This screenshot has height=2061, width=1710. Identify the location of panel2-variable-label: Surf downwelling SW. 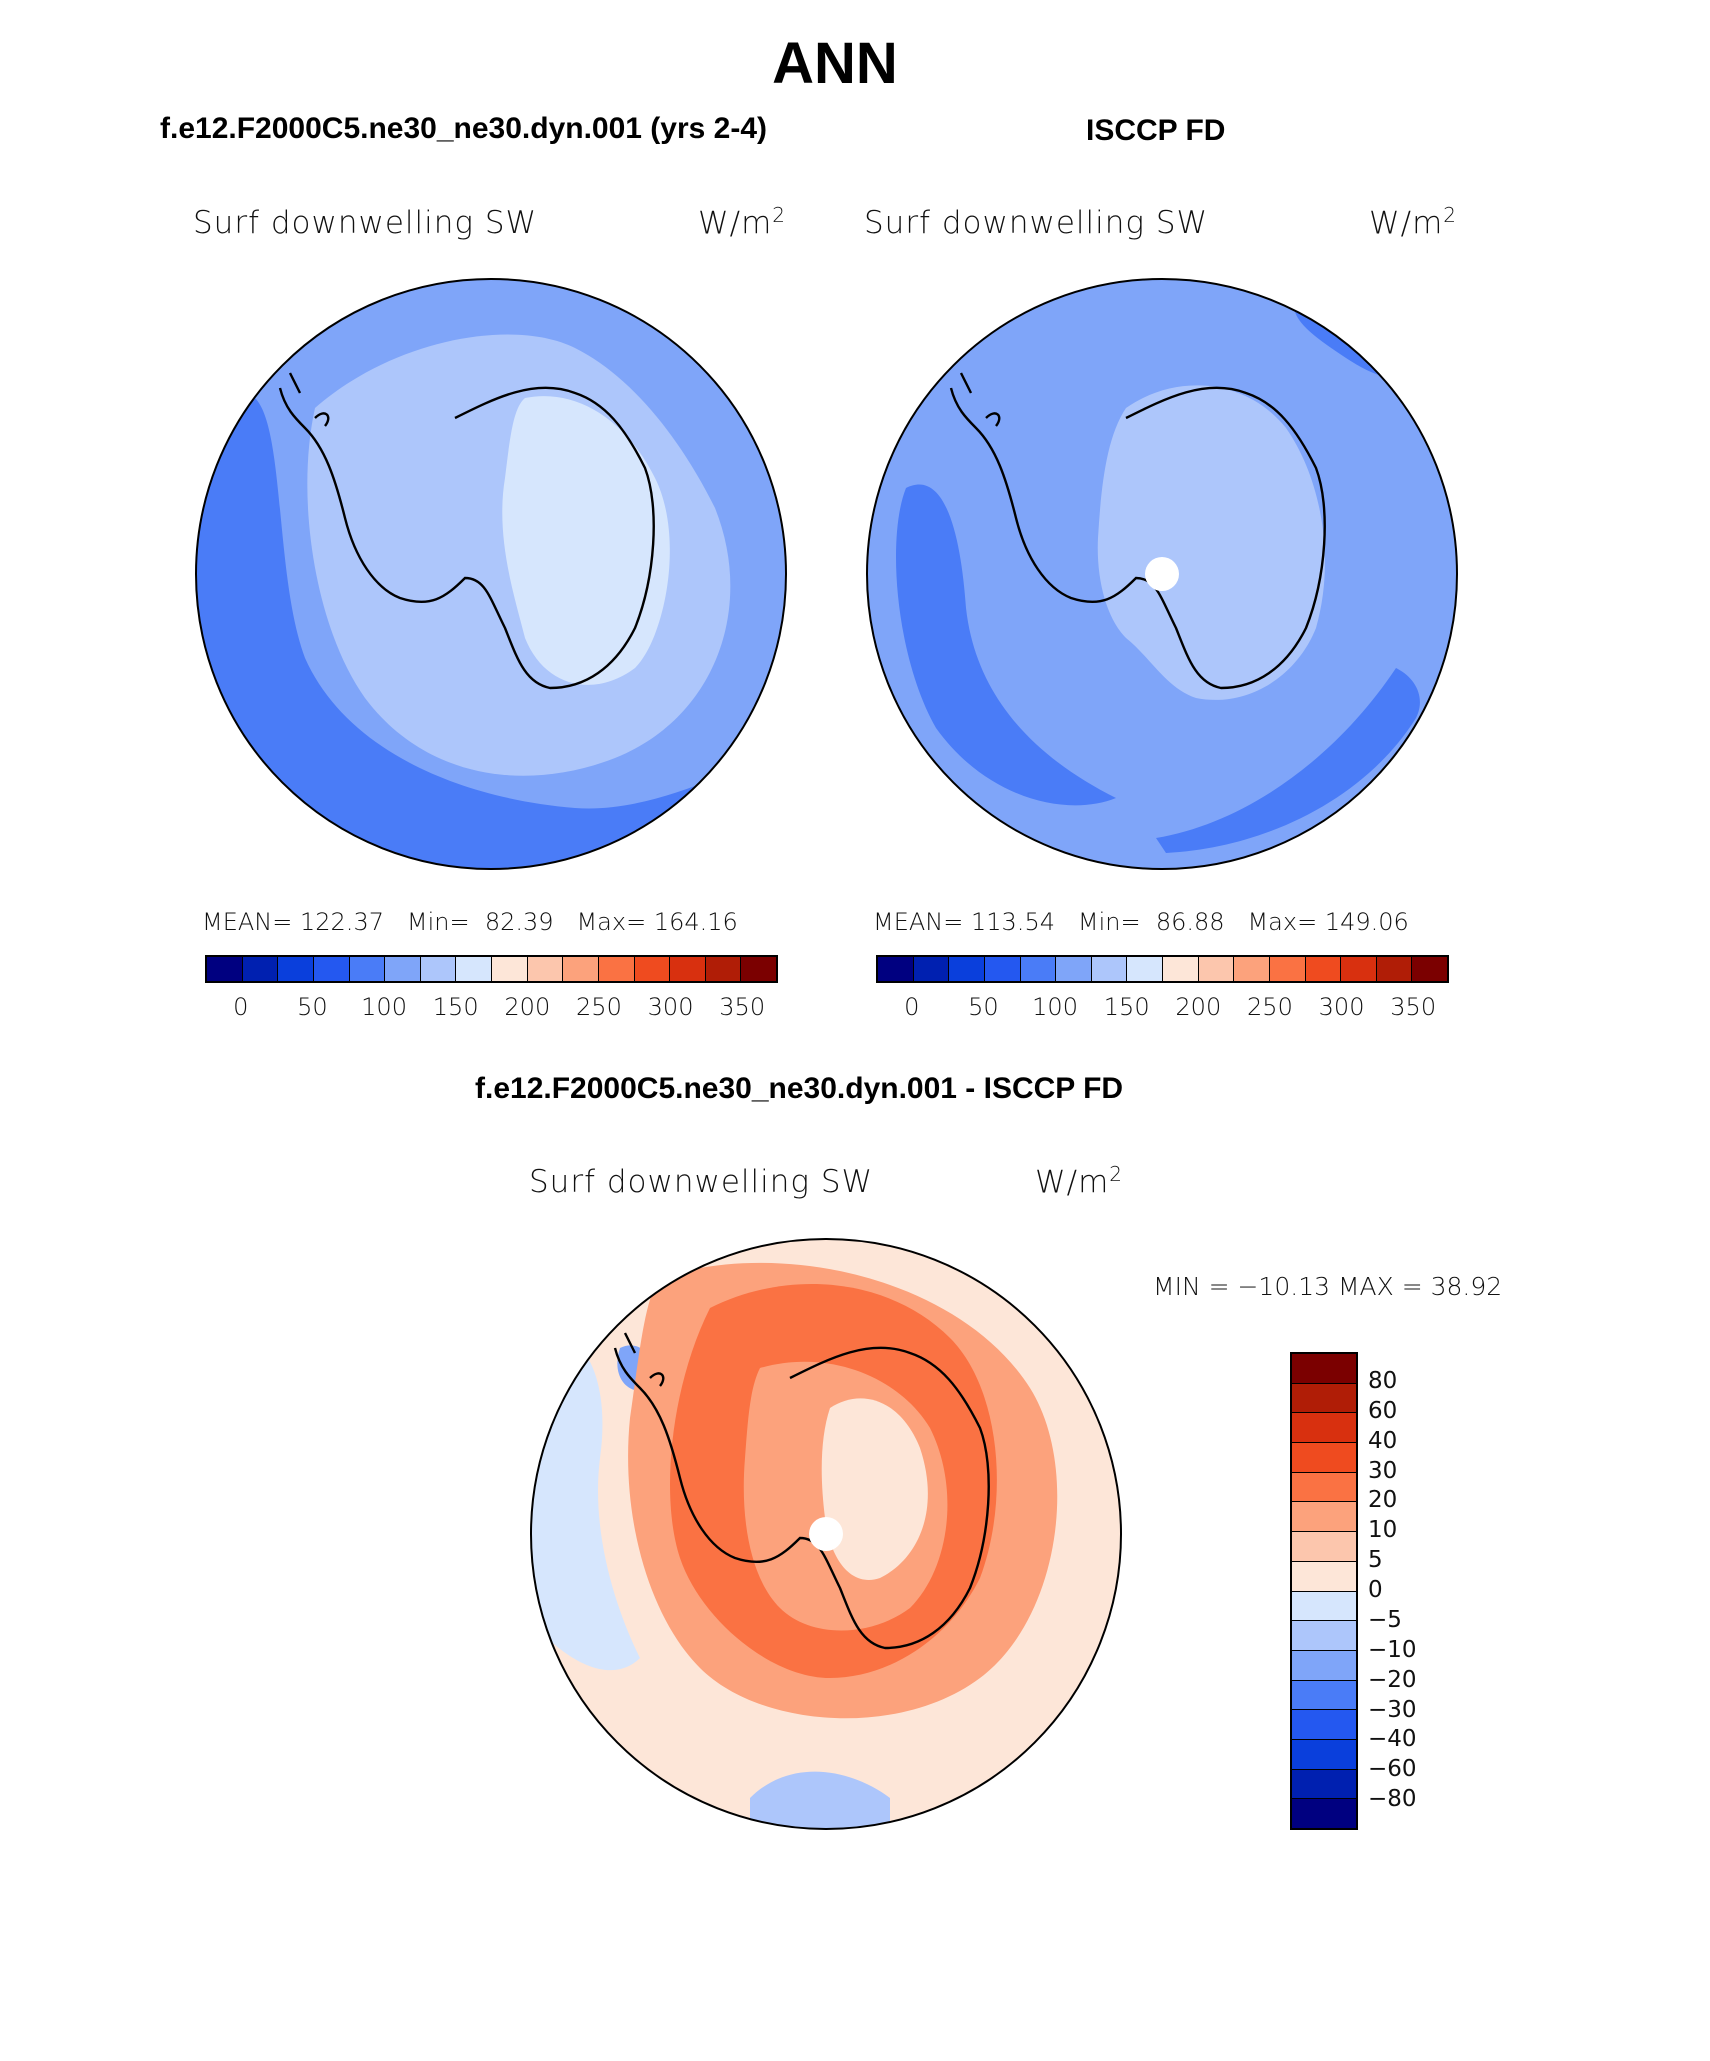
(1036, 223).